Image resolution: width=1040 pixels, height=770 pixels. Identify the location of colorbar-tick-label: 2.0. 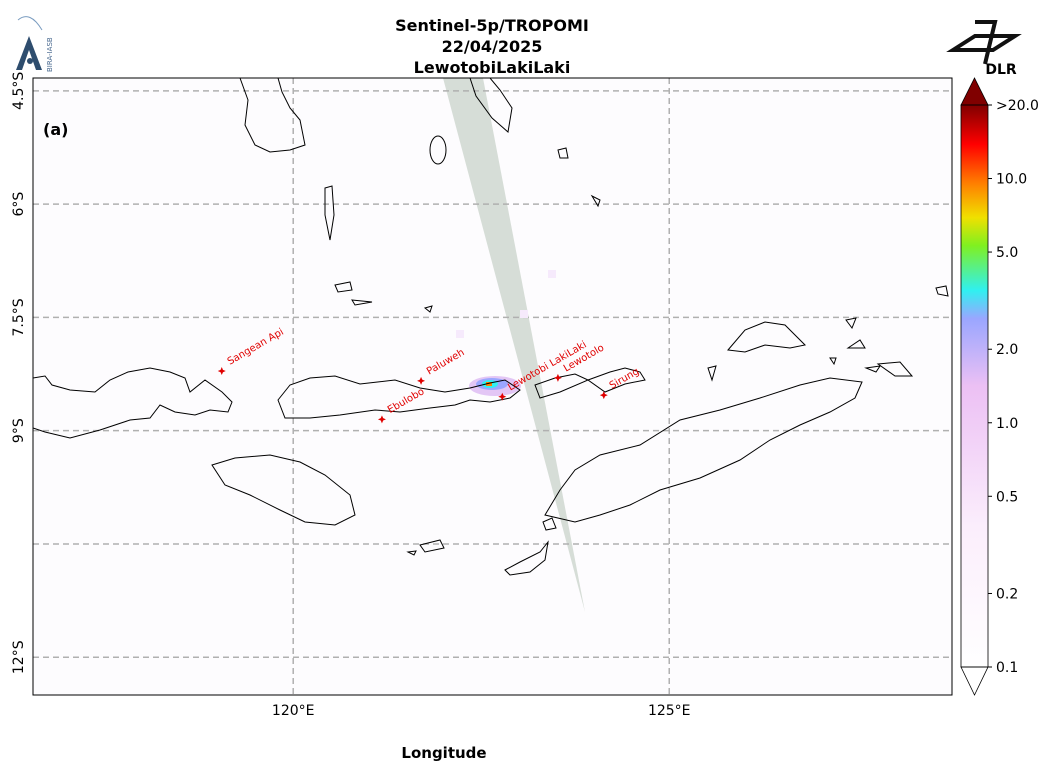
(1007, 350).